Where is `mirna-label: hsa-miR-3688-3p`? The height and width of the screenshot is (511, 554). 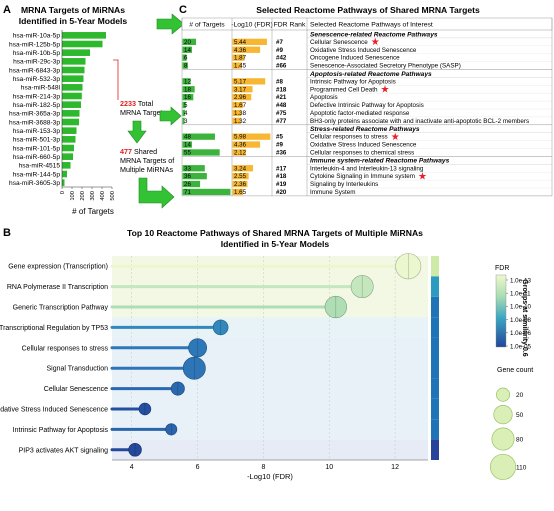
mirna-label: hsa-miR-3688-3p is located at coordinates (34, 122).